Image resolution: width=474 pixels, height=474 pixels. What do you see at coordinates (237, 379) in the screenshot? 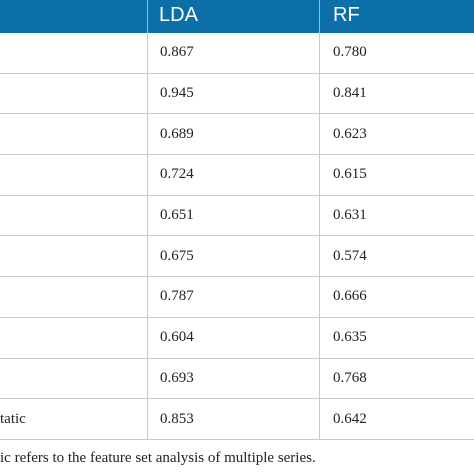
I see `table-row: 0.693 0.768` at bounding box center [237, 379].